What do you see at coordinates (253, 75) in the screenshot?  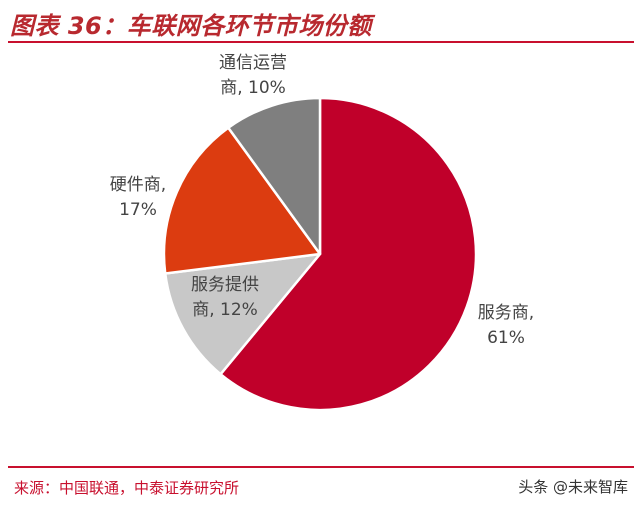 I see `slice-label: 通信运营商, 10%` at bounding box center [253, 75].